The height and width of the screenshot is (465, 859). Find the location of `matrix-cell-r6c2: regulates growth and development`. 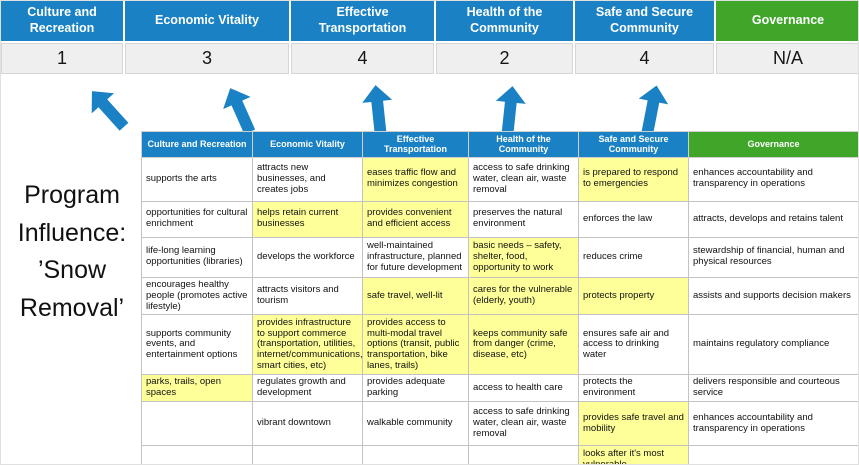

matrix-cell-r6c2: regulates growth and development is located at coordinates (307, 388).